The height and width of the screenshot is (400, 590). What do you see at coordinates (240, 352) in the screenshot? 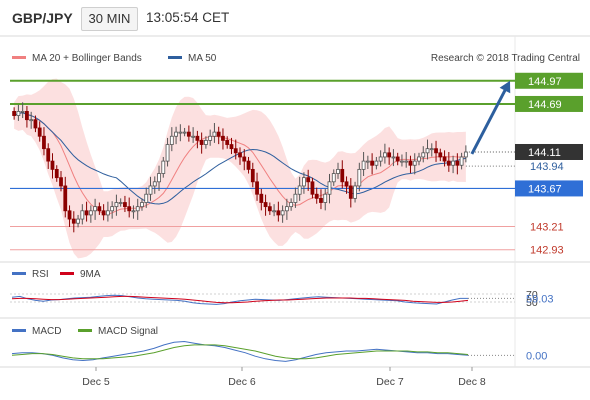
I see `macd-signal-line` at bounding box center [240, 352].